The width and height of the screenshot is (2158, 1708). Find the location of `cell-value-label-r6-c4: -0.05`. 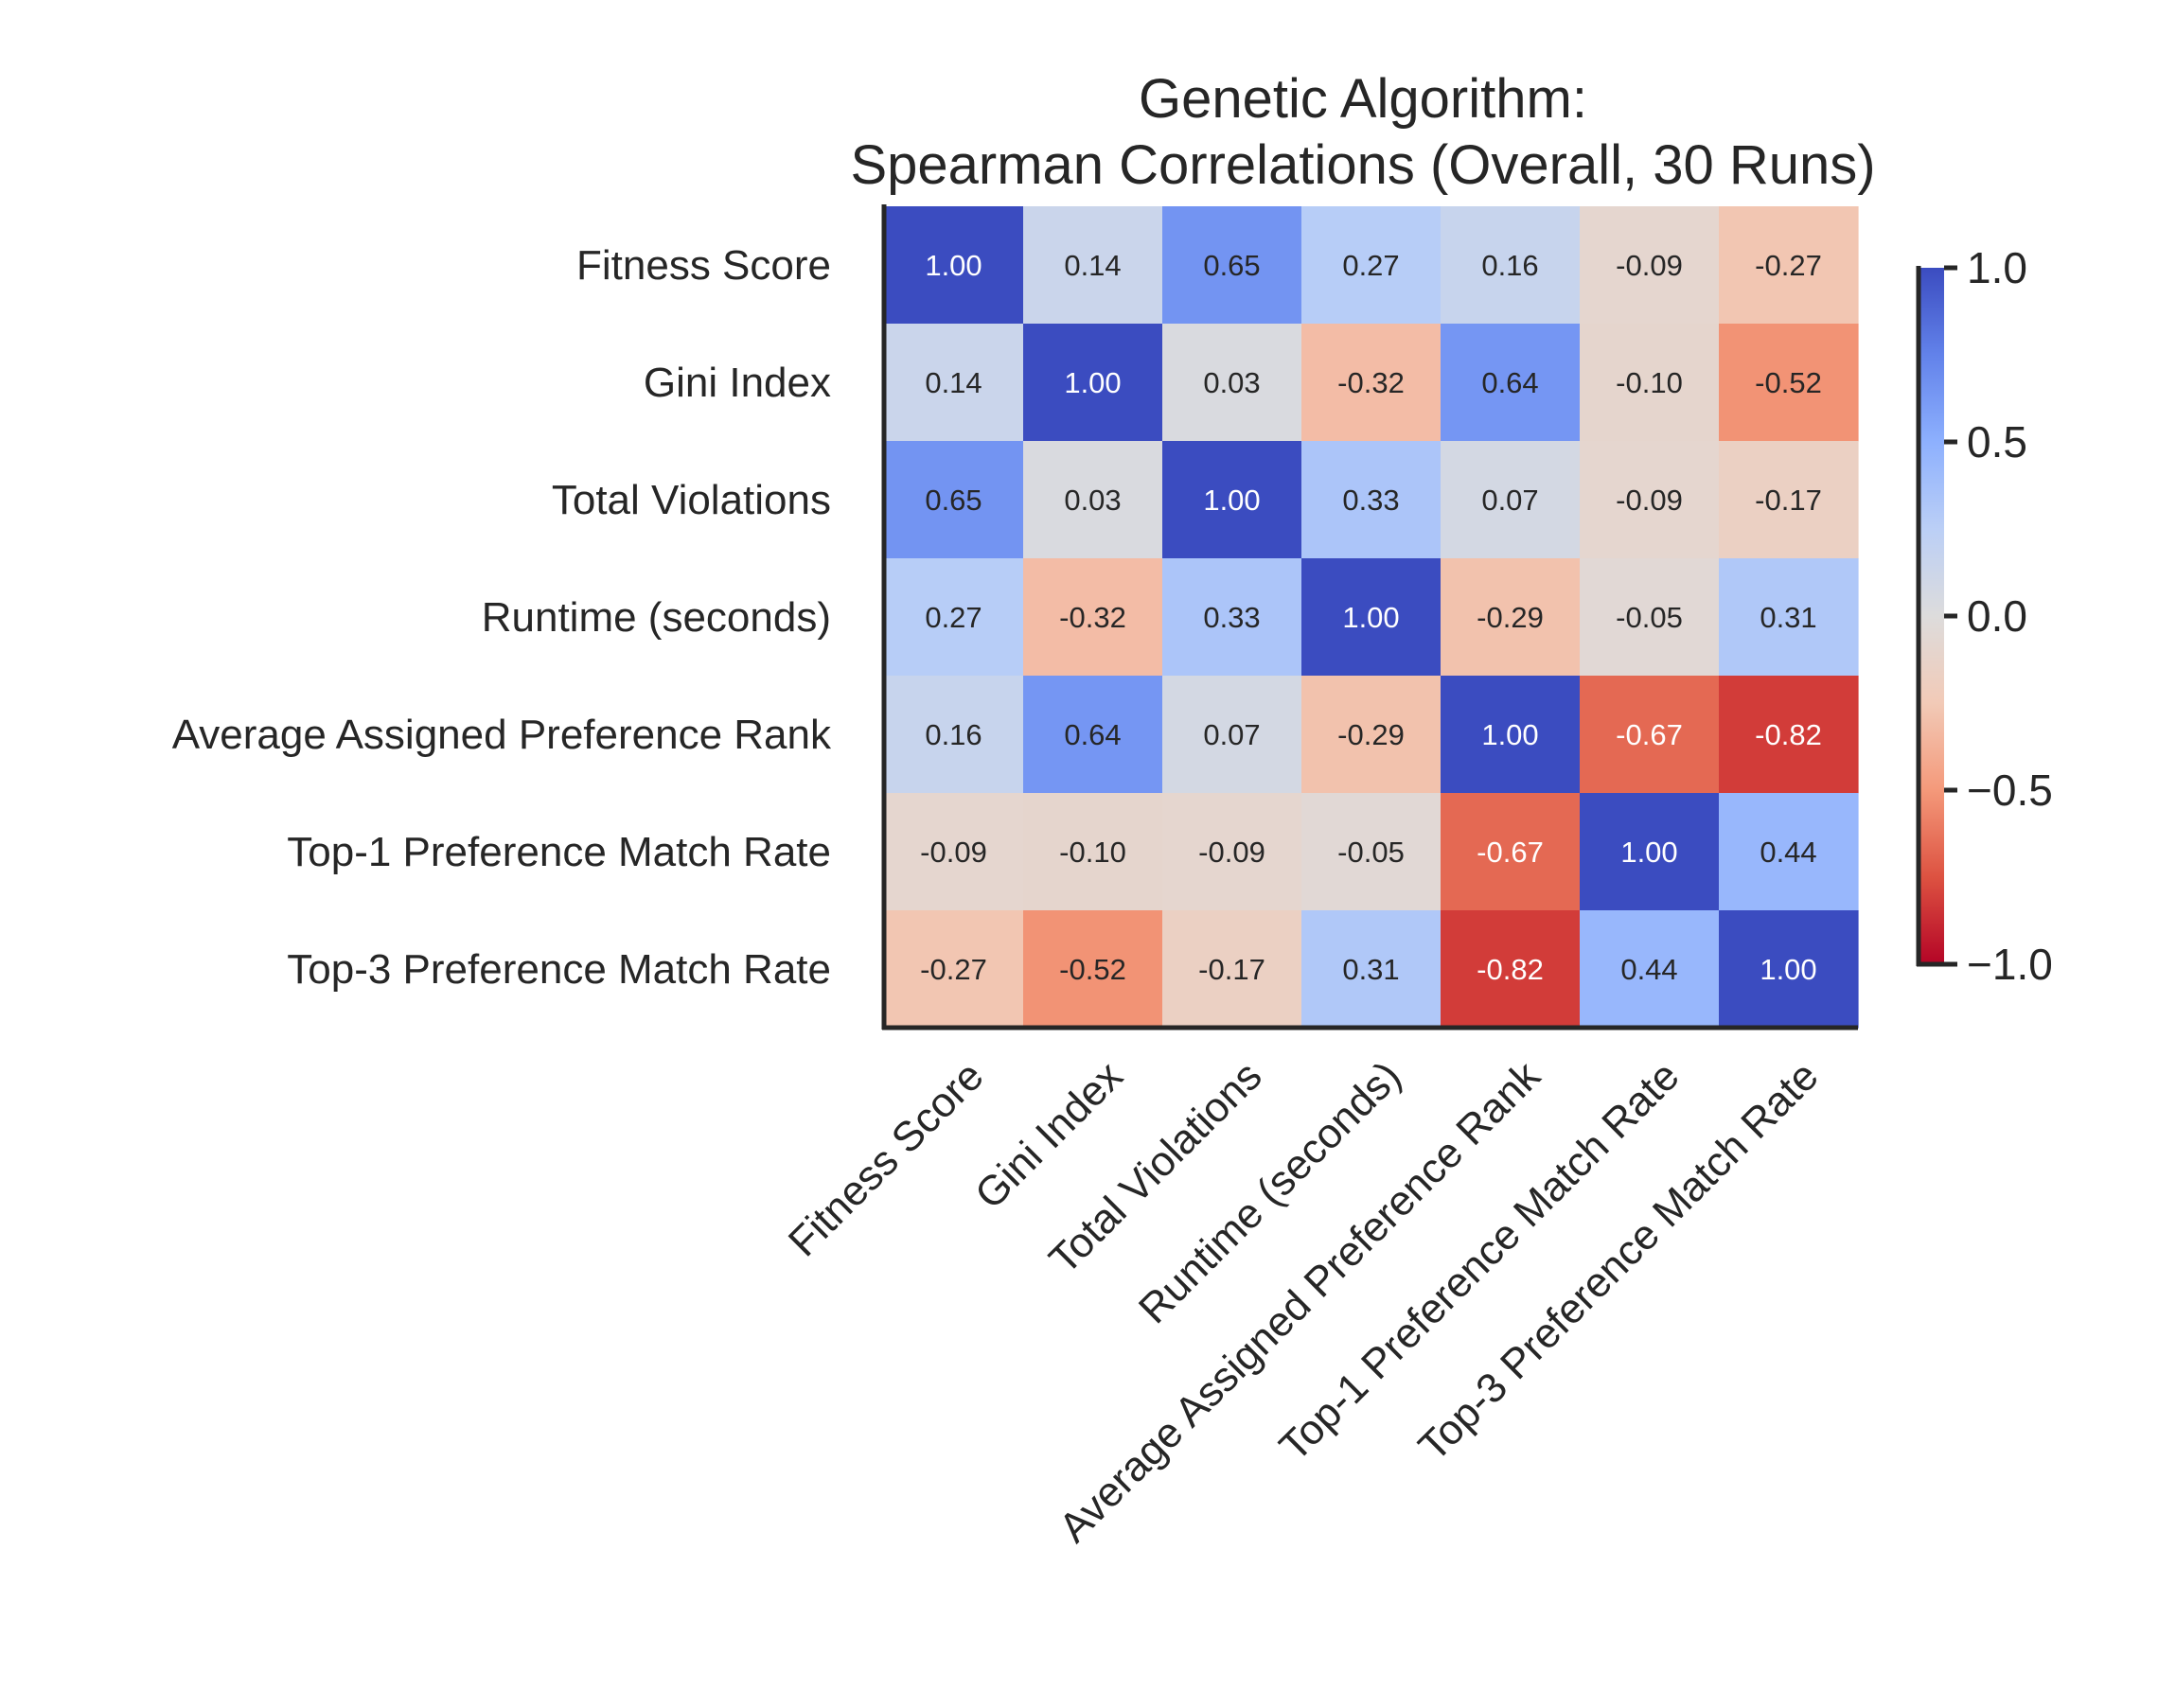

cell-value-label-r6-c4: -0.05 is located at coordinates (1371, 852).